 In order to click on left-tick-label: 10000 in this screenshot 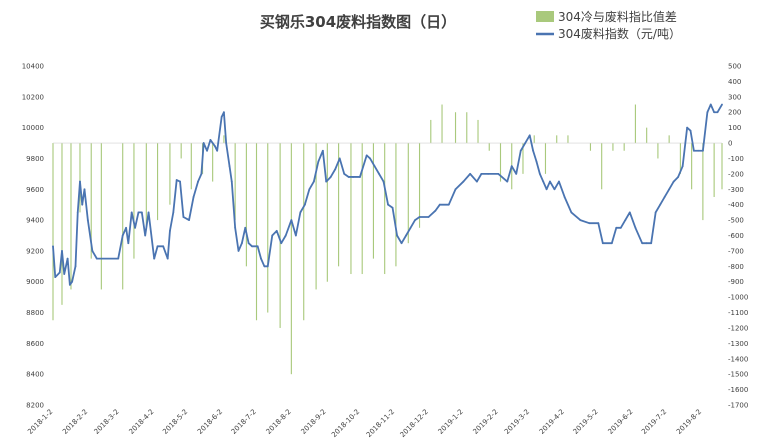, I will do `click(33, 128)`.